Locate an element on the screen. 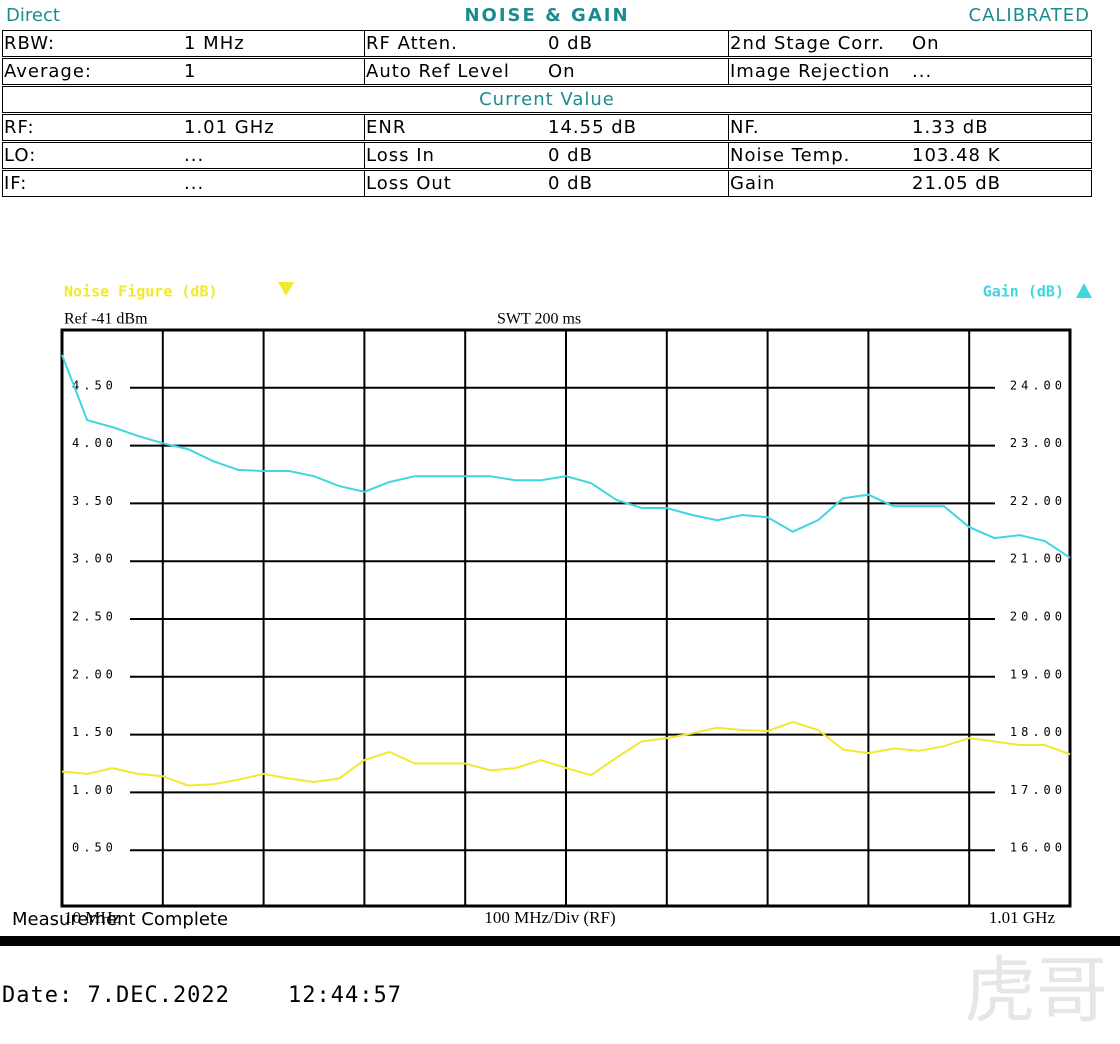 This screenshot has width=1120, height=1044. x-tick-label: 10 MHz is located at coordinates (92, 917).